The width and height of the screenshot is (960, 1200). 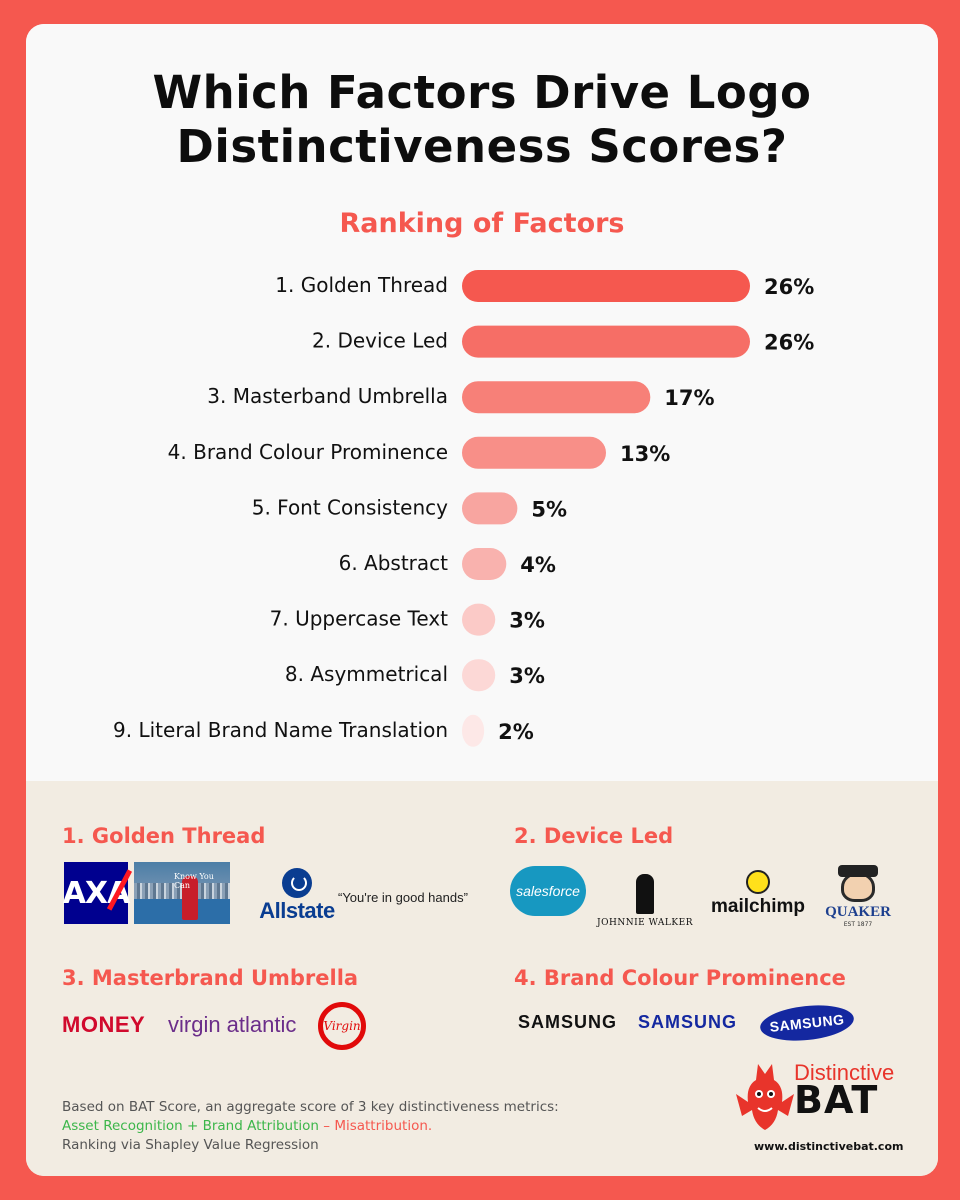 I want to click on virgin-media-ring: Virgin, so click(x=342, y=1026).